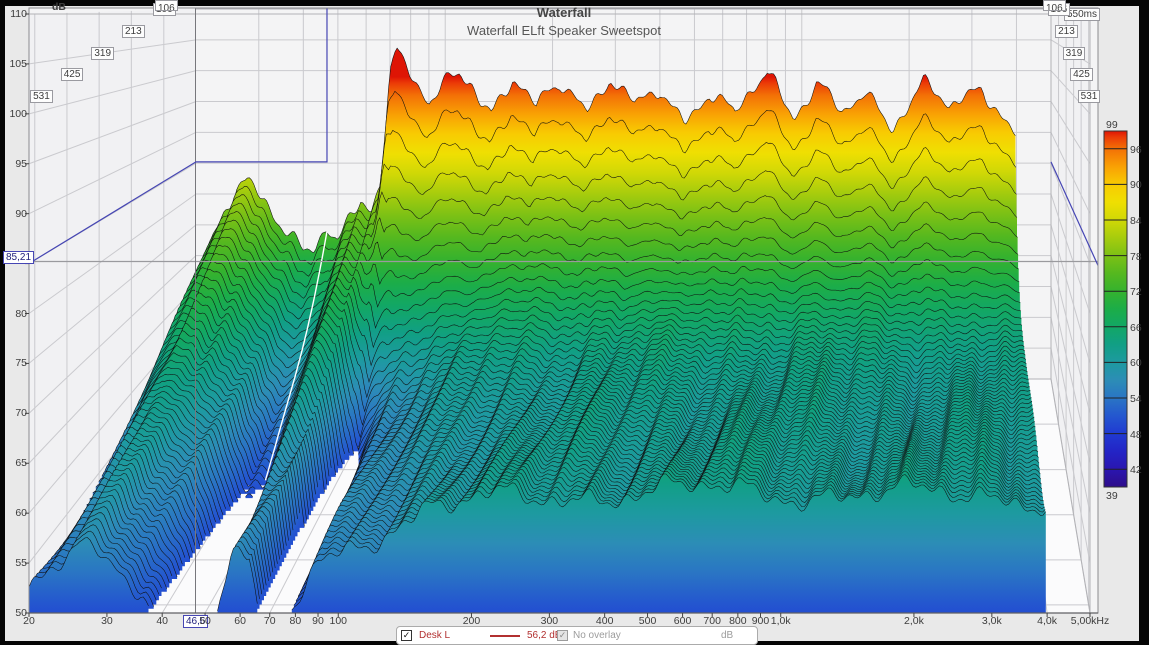 The width and height of the screenshot is (1149, 645). Describe the element at coordinates (435, 635) in the screenshot. I see `trace-label: Desk L` at that location.